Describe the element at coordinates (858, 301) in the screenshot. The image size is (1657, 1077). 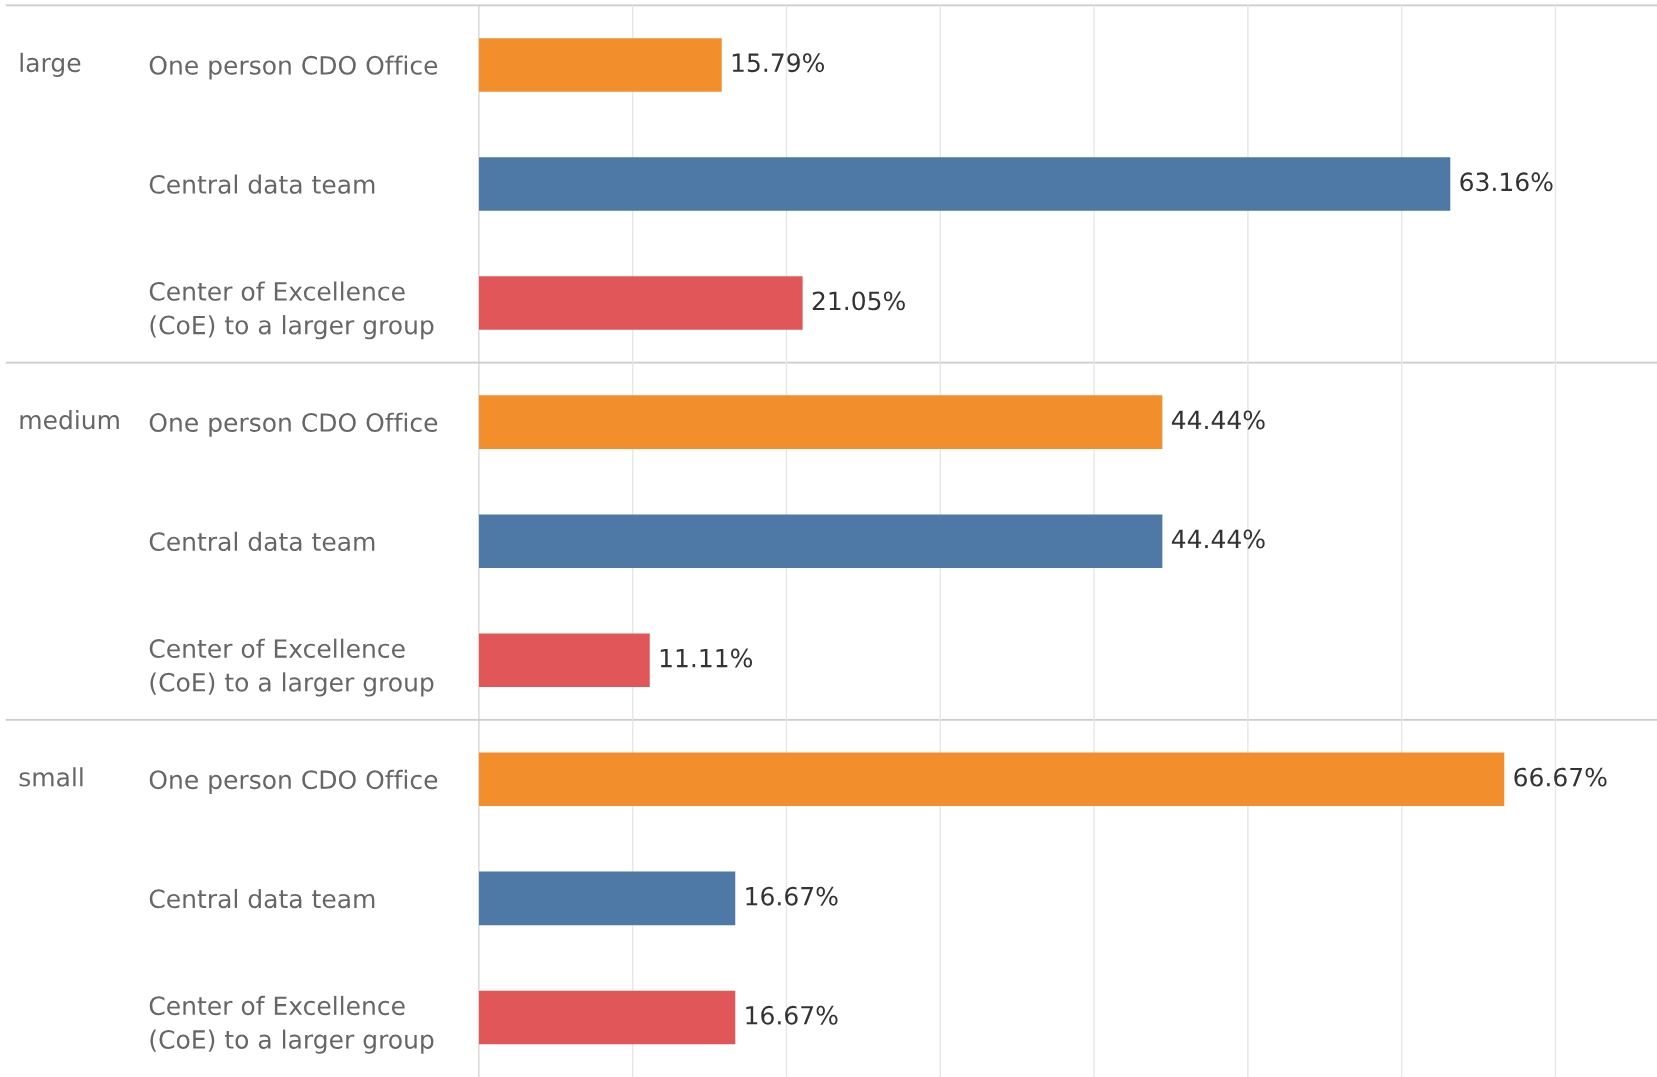
I see `data-label: 21.05%` at that location.